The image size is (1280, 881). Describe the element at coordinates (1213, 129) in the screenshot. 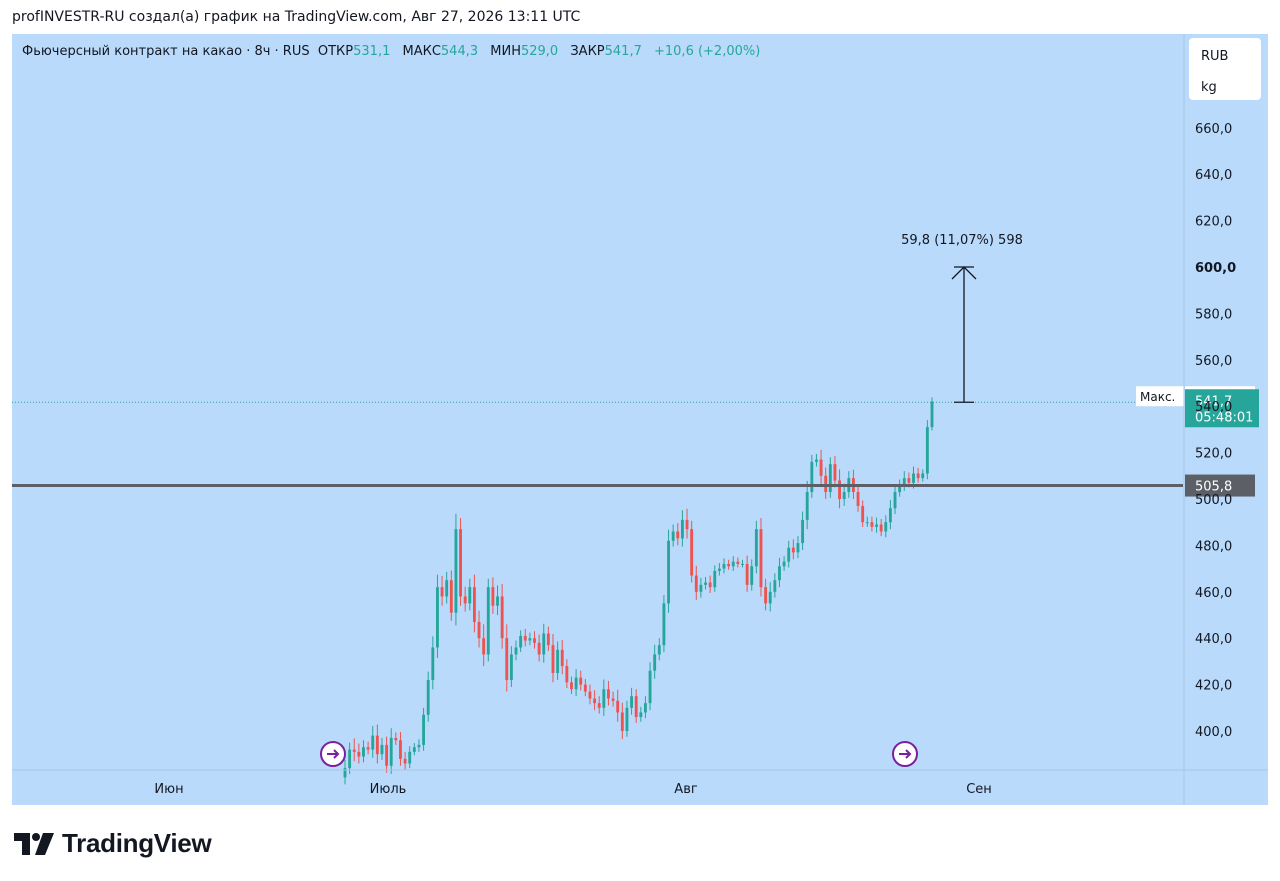

I see `price-tick-label: 660,0` at that location.